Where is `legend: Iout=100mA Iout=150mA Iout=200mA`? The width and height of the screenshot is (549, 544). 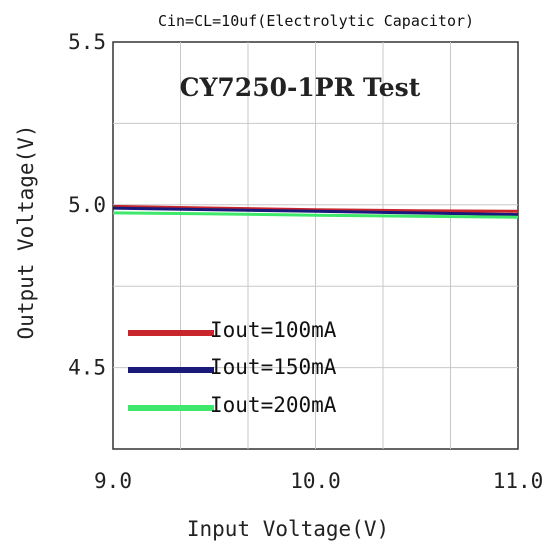
legend: Iout=100mA Iout=150mA Iout=200mA is located at coordinates (232, 367).